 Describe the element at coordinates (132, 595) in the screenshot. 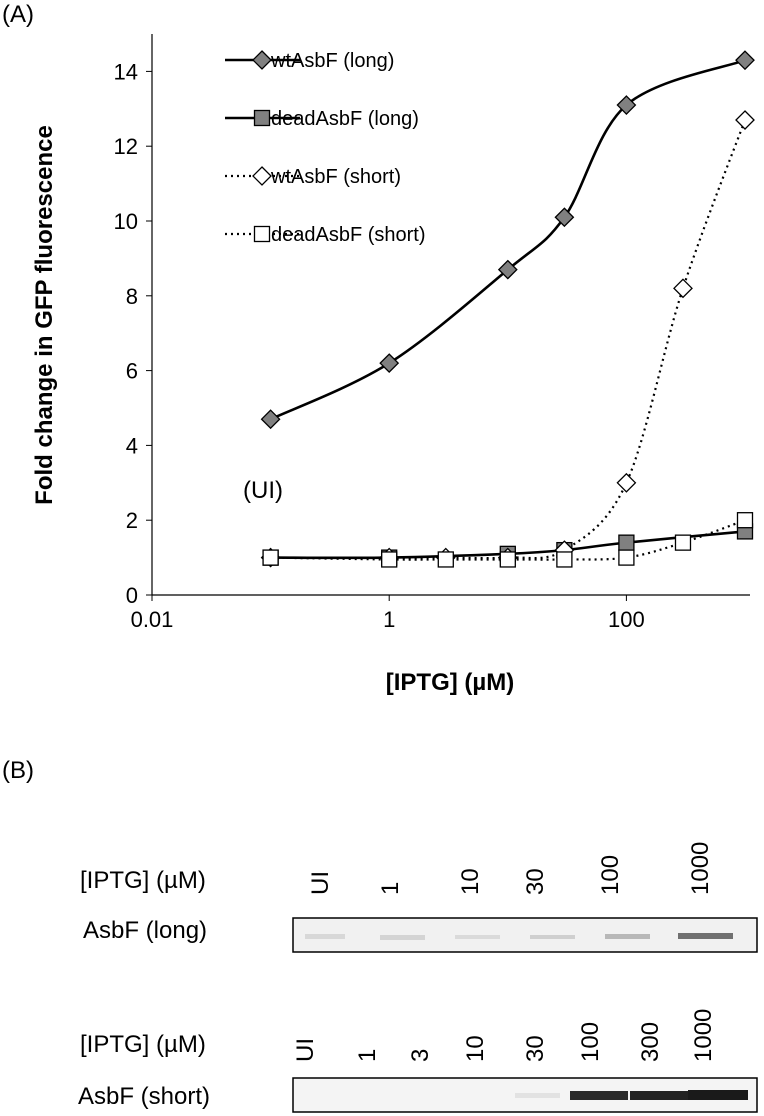

I see `y-tick-label: 0` at that location.